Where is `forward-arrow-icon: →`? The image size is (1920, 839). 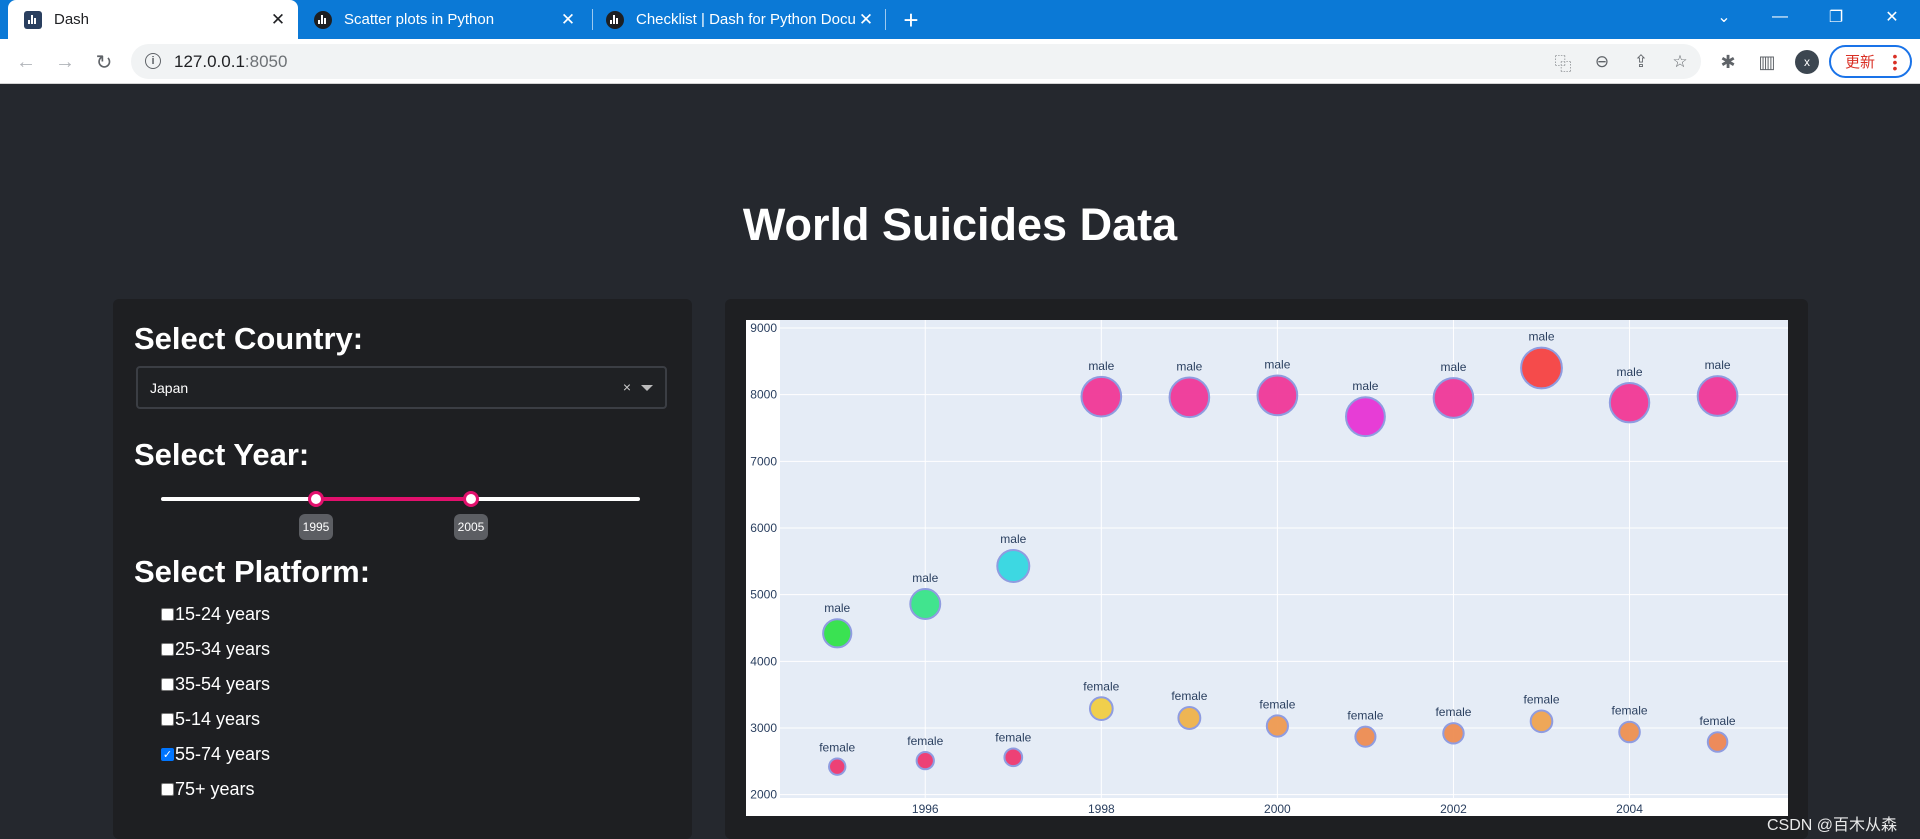
forward-arrow-icon: → is located at coordinates (65, 61).